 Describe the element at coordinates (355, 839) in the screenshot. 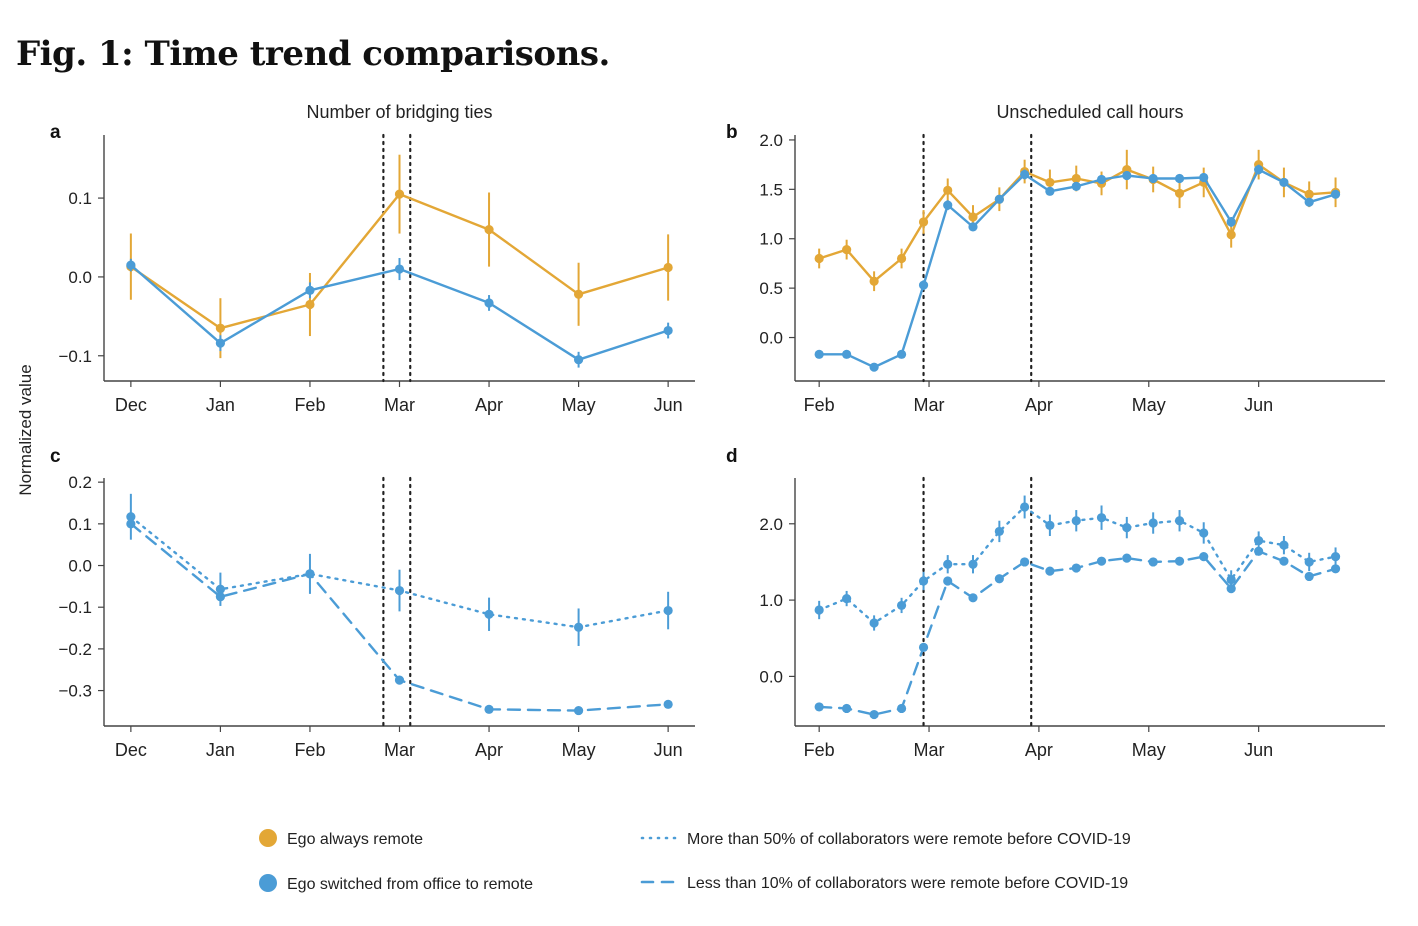

I see `legend-label: Ego always remote` at that location.